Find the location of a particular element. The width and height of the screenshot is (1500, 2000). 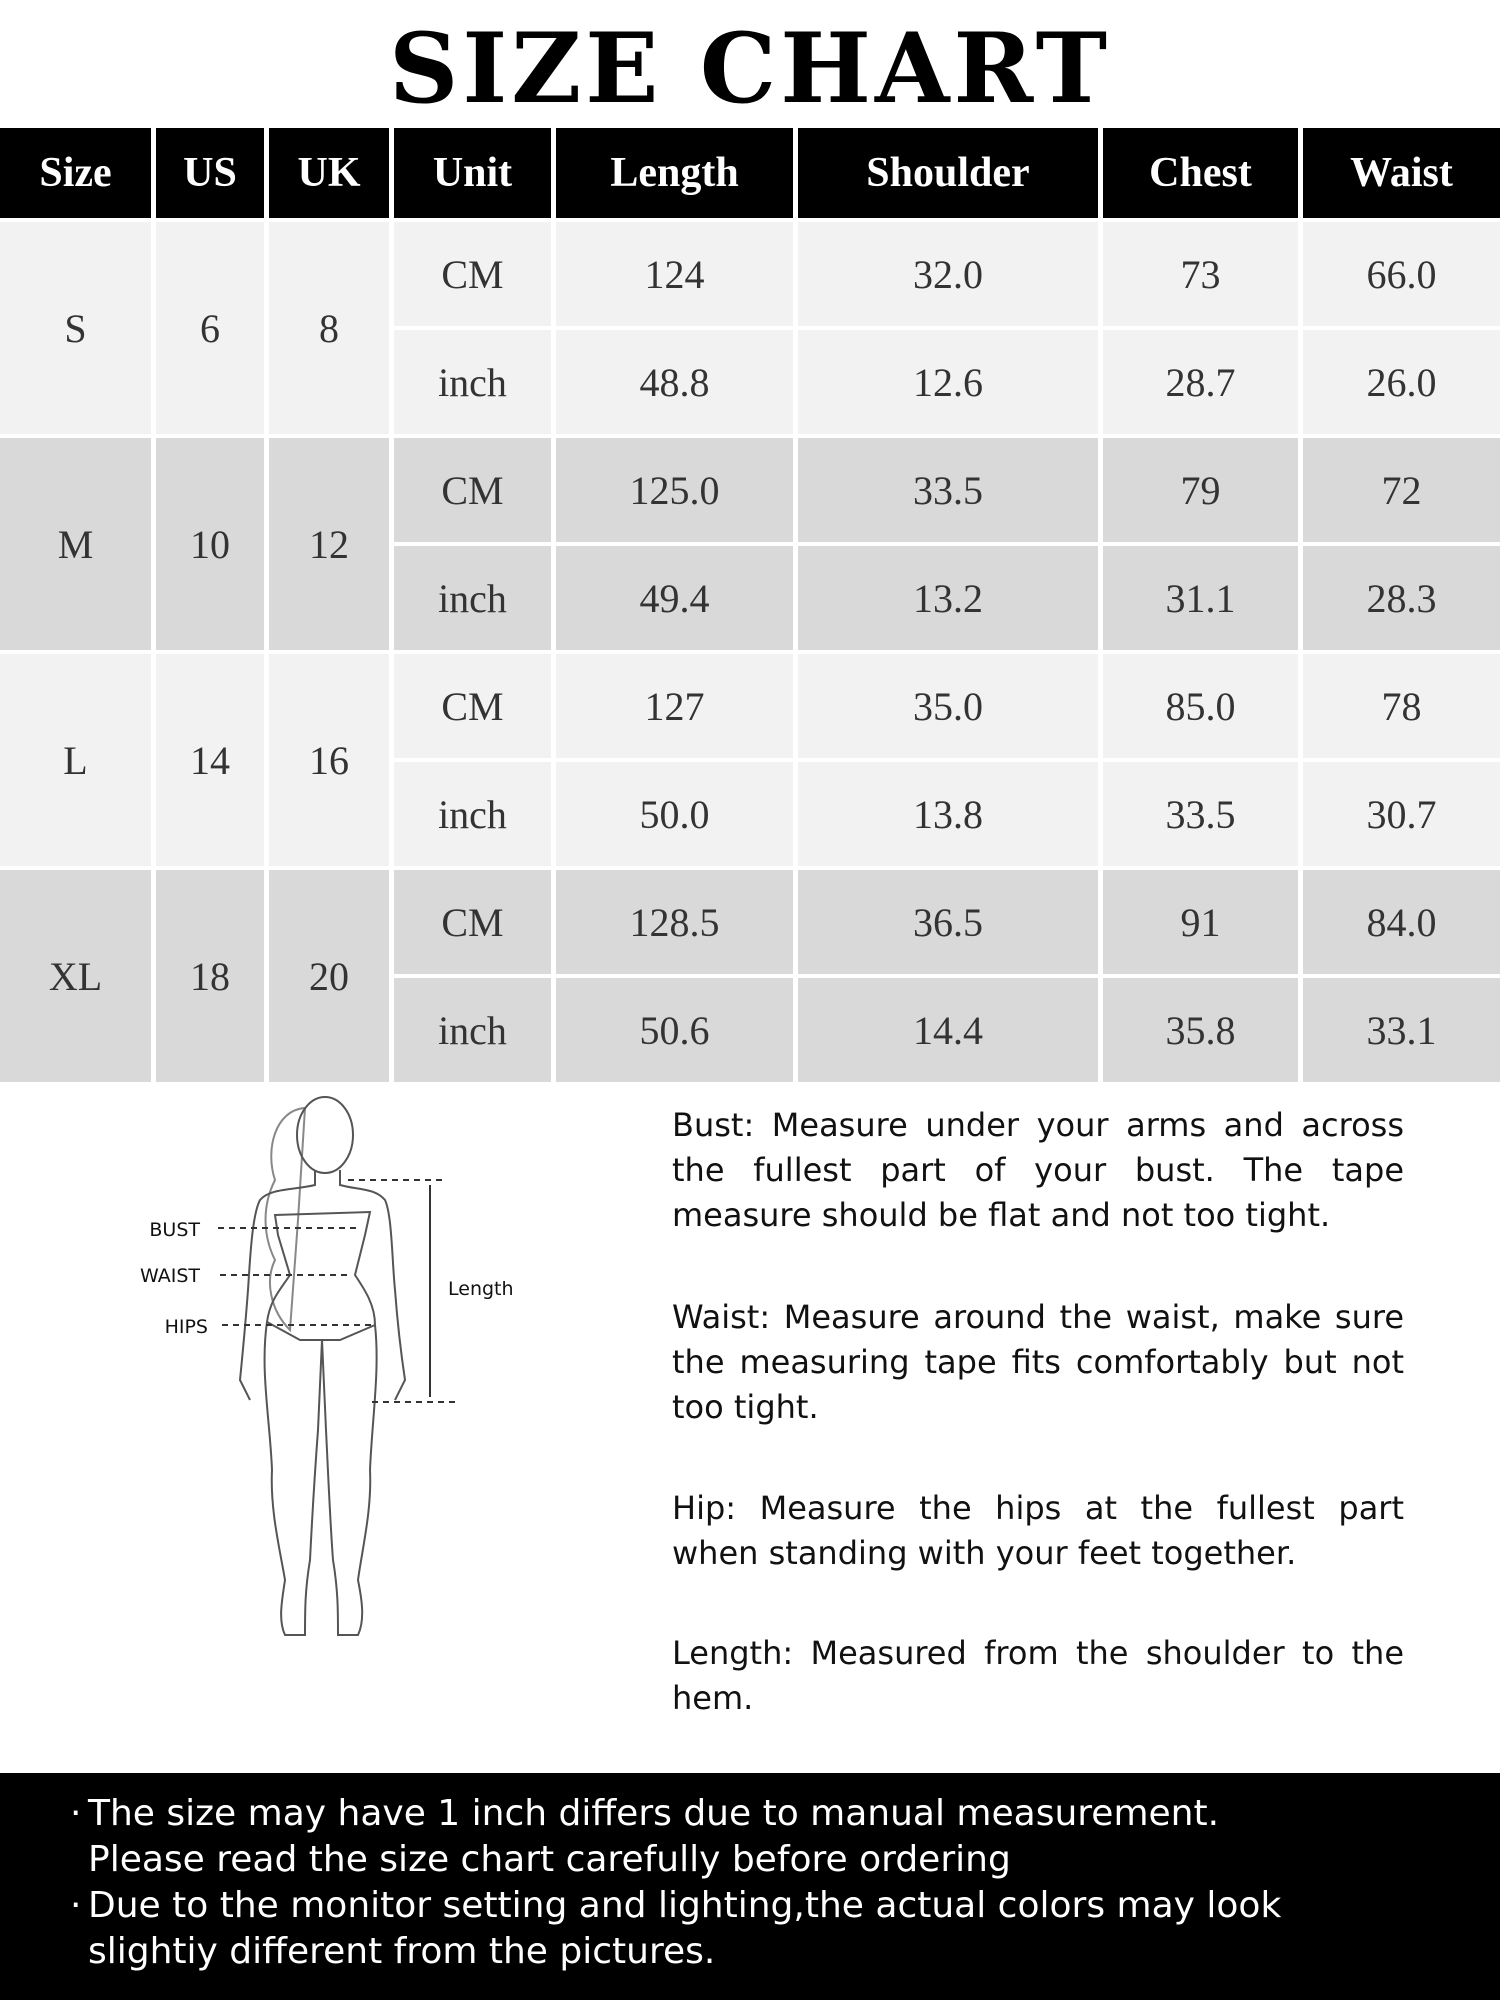

measurement-cell: 35.0 is located at coordinates (948, 706).